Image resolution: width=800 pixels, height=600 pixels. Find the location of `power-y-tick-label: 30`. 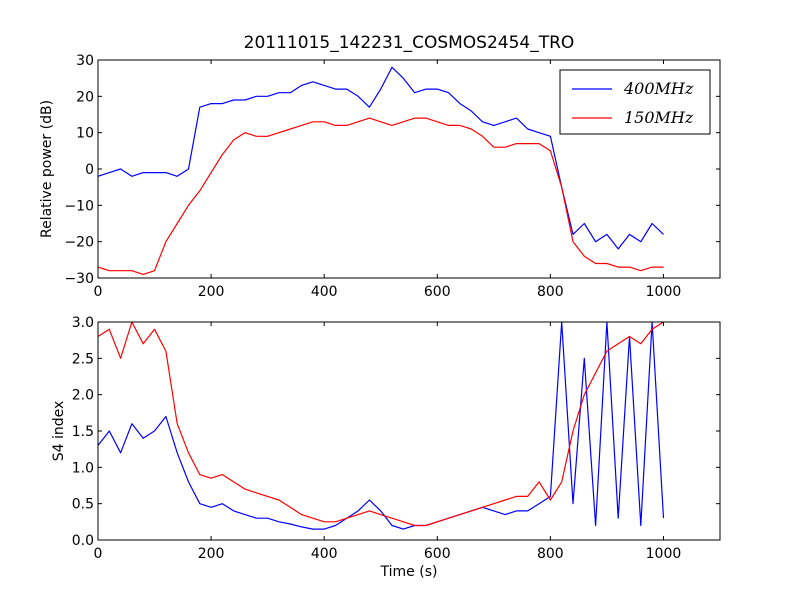

power-y-tick-label: 30 is located at coordinates (85, 61).